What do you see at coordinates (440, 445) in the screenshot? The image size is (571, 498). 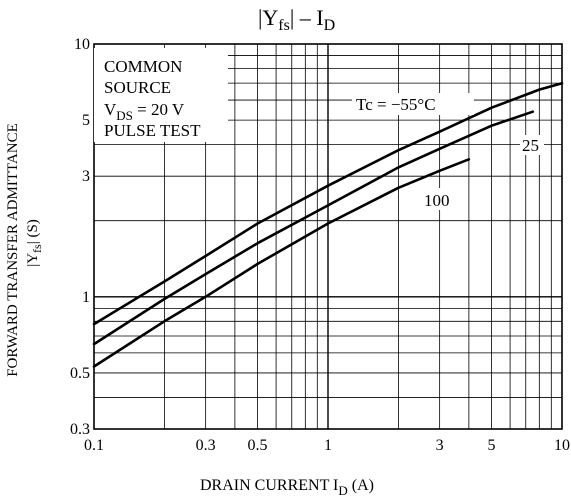 I see `x-tick-label: 3` at bounding box center [440, 445].